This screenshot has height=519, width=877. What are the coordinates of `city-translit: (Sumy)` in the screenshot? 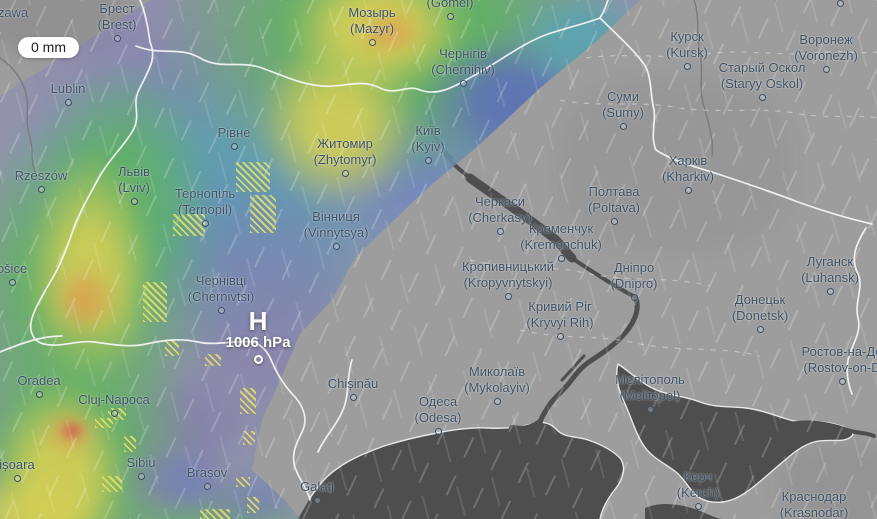 It's located at (623, 112).